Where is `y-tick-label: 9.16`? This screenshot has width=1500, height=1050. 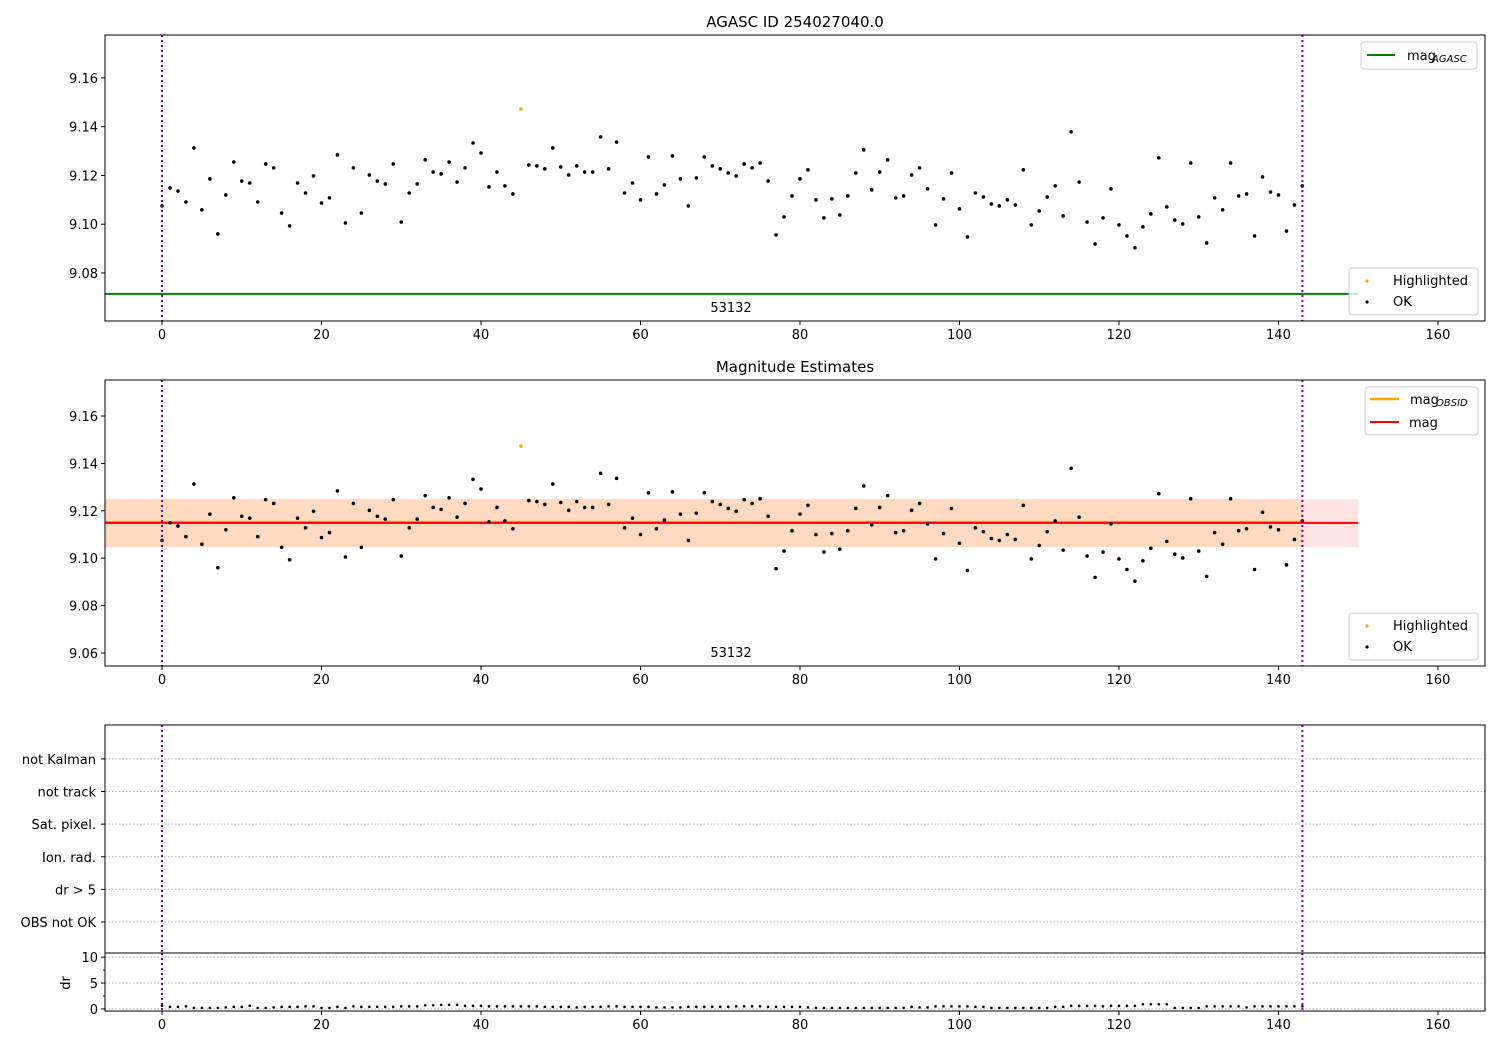 y-tick-label: 9.16 is located at coordinates (83, 79).